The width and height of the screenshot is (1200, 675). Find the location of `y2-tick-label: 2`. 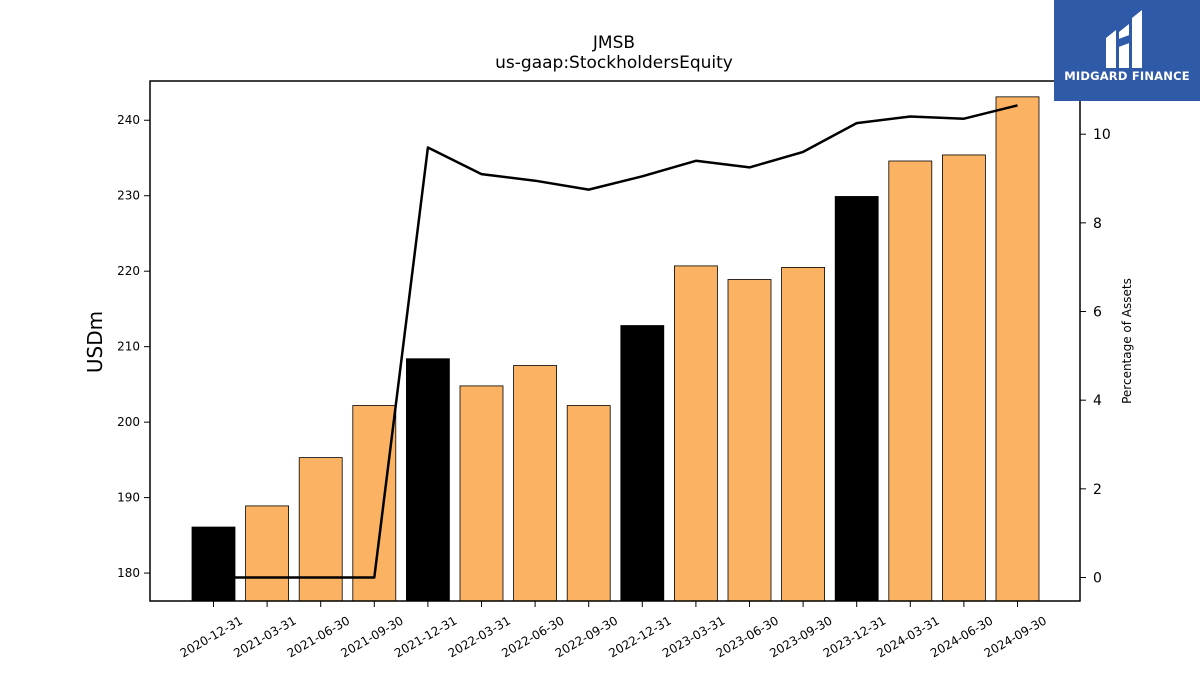

y2-tick-label: 2 is located at coordinates (1097, 490).